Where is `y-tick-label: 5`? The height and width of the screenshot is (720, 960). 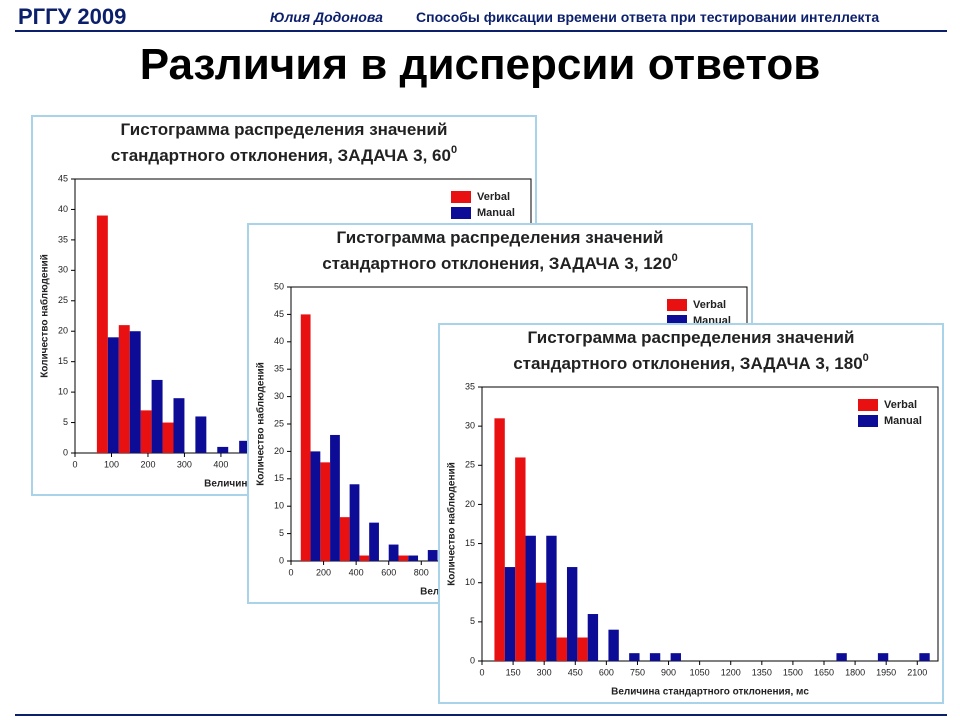 y-tick-label: 5 is located at coordinates (472, 621).